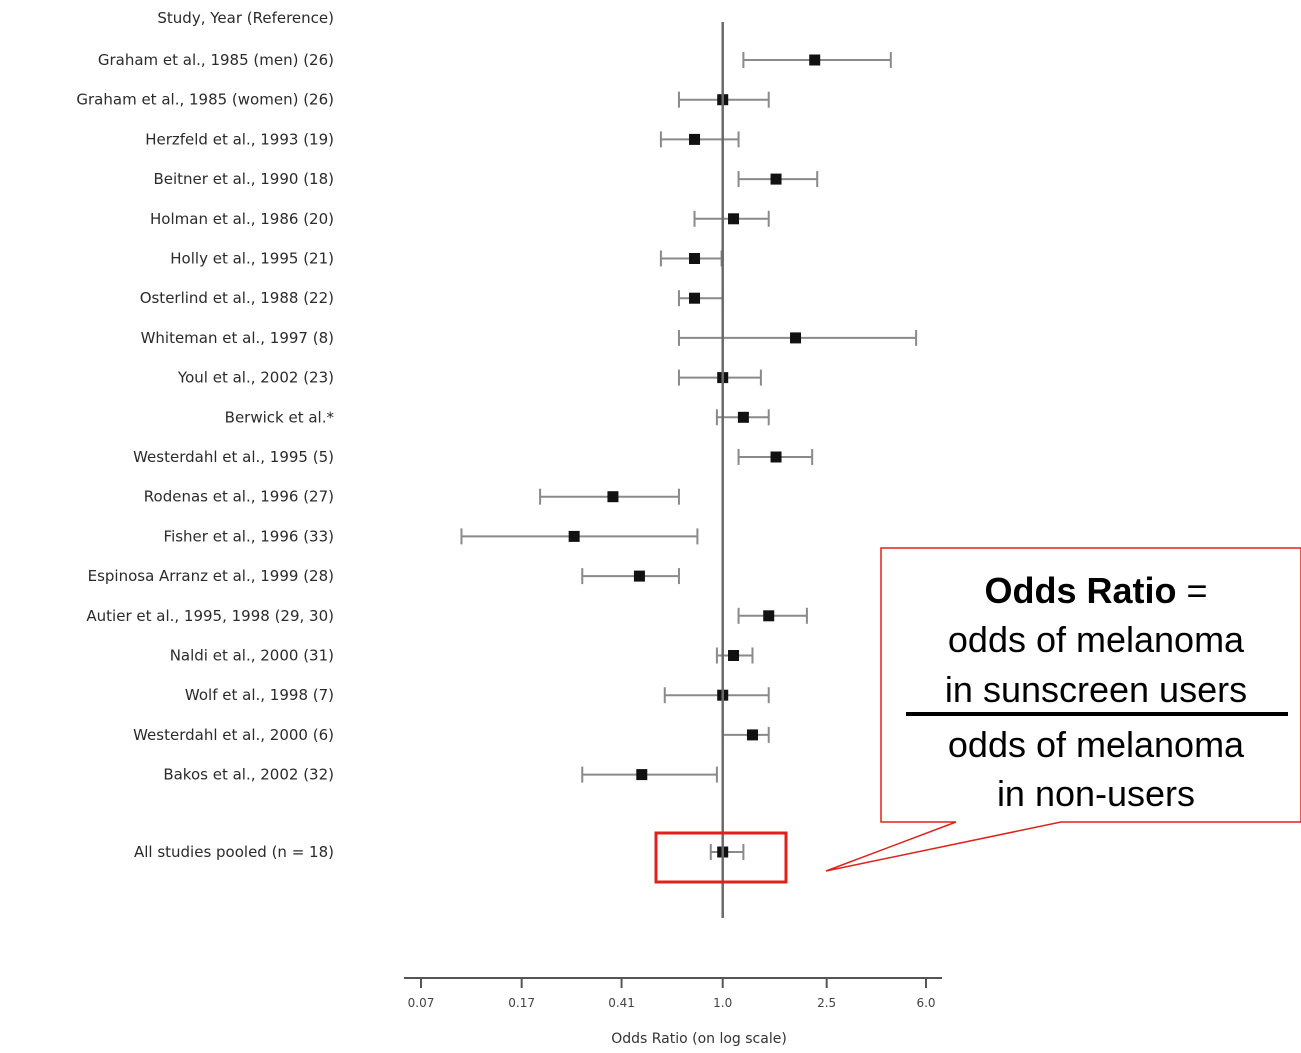 The image size is (1301, 1053). Describe the element at coordinates (1080, 590) in the screenshot. I see `callout-title-bold: Odds Ratio` at that location.